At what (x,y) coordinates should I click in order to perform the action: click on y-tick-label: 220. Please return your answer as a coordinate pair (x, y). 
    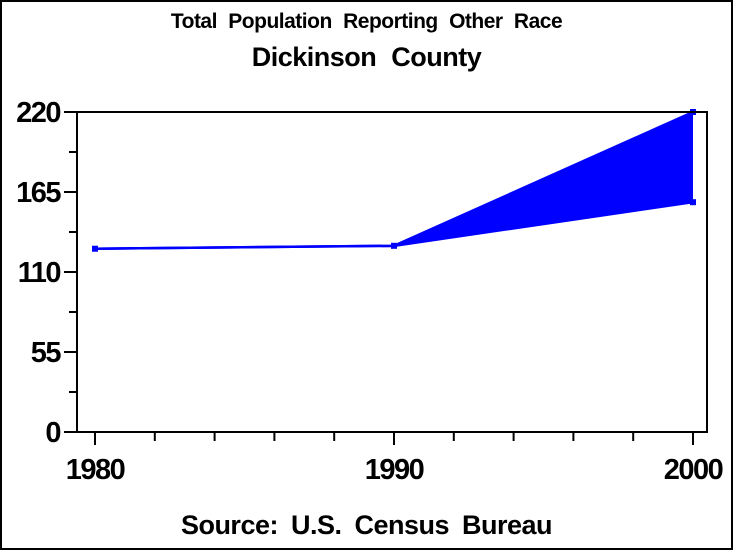
    Looking at the image, I should click on (38, 113).